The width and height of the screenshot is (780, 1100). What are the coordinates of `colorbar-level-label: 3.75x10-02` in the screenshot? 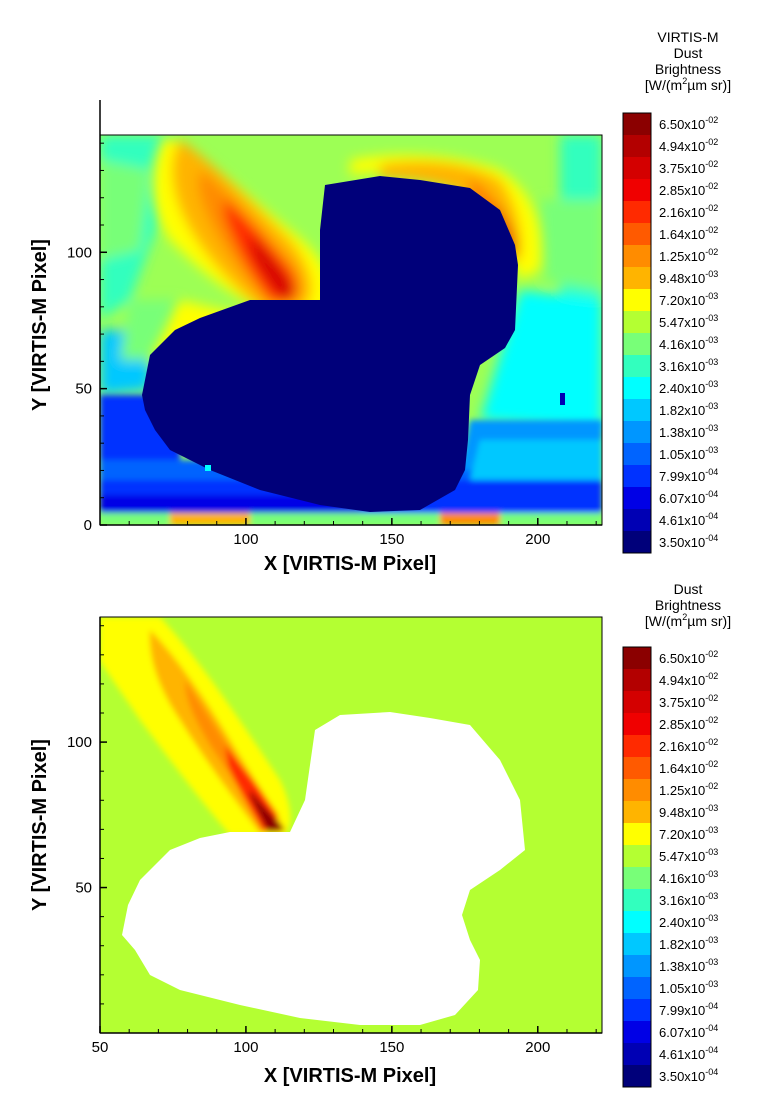 It's located at (688, 167).